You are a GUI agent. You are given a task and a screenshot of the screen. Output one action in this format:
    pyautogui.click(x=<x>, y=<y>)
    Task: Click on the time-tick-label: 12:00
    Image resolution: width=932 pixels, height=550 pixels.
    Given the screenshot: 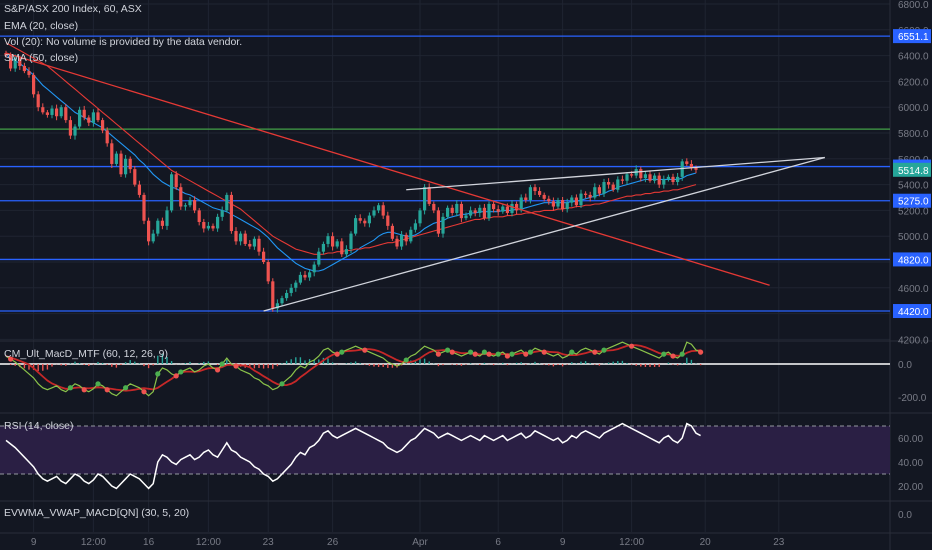 What is the action you would take?
    pyautogui.click(x=93, y=542)
    